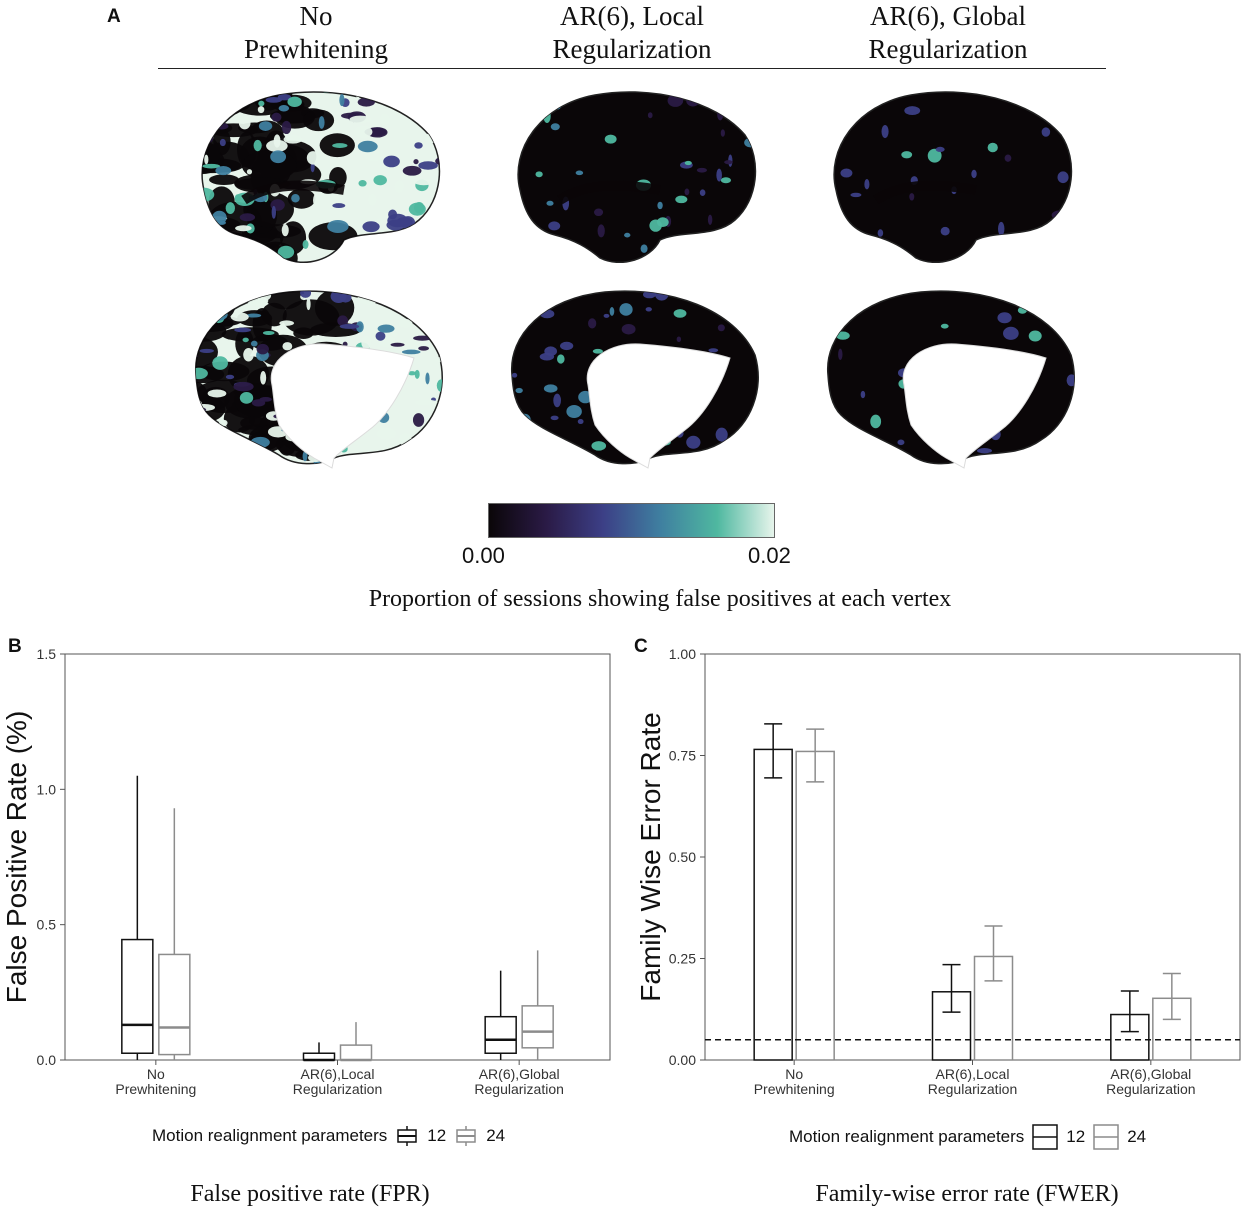 The image size is (1248, 1214). What do you see at coordinates (769, 555) in the screenshot?
I see `colorbar-max-label: 0.02` at bounding box center [769, 555].